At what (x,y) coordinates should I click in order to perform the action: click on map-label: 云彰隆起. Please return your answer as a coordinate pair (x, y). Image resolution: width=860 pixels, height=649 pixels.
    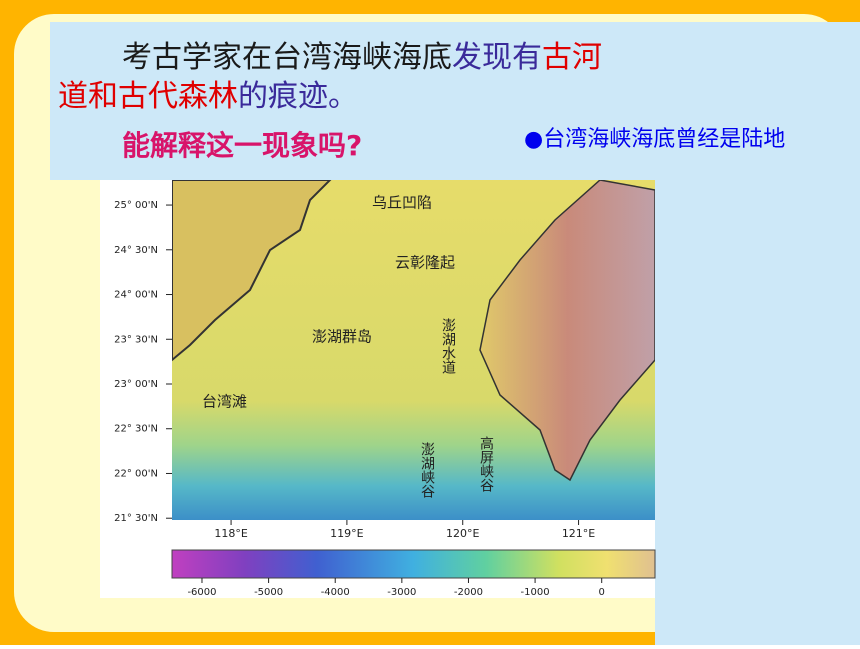
    Looking at the image, I should click on (425, 263).